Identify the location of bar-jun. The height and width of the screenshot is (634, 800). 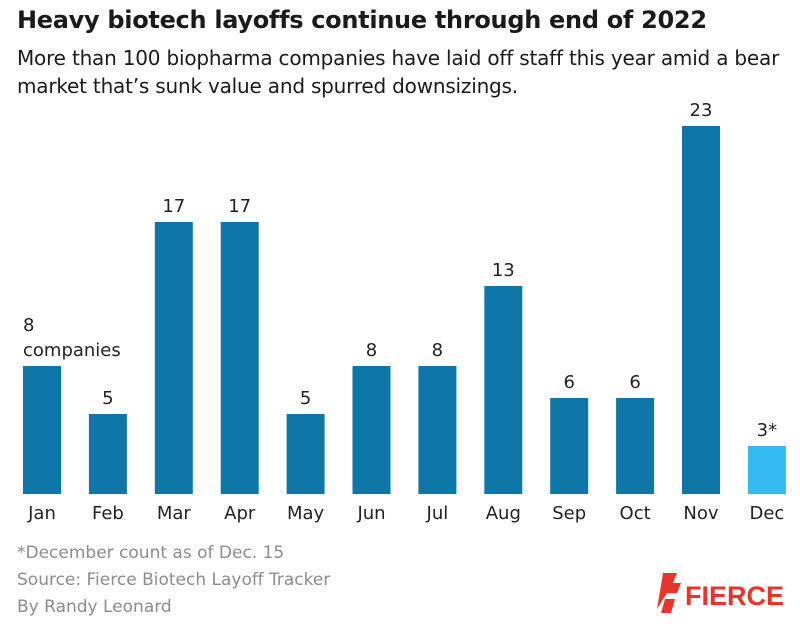
(371, 430).